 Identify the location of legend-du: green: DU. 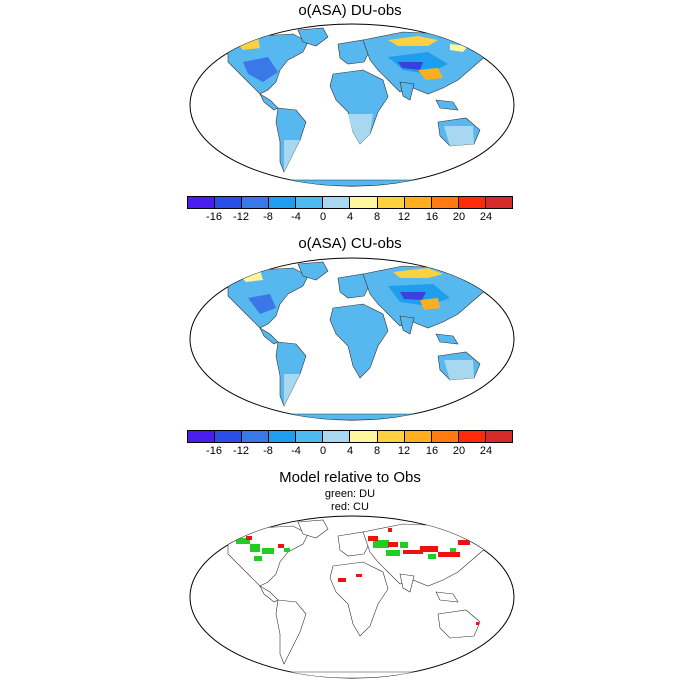
(350, 494).